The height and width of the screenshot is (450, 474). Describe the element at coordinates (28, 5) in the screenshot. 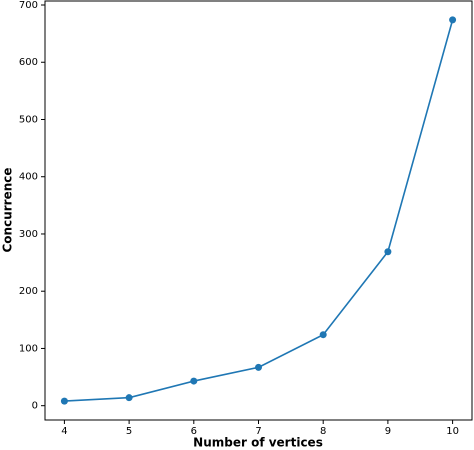

I see `y-tick-label: 700` at that location.